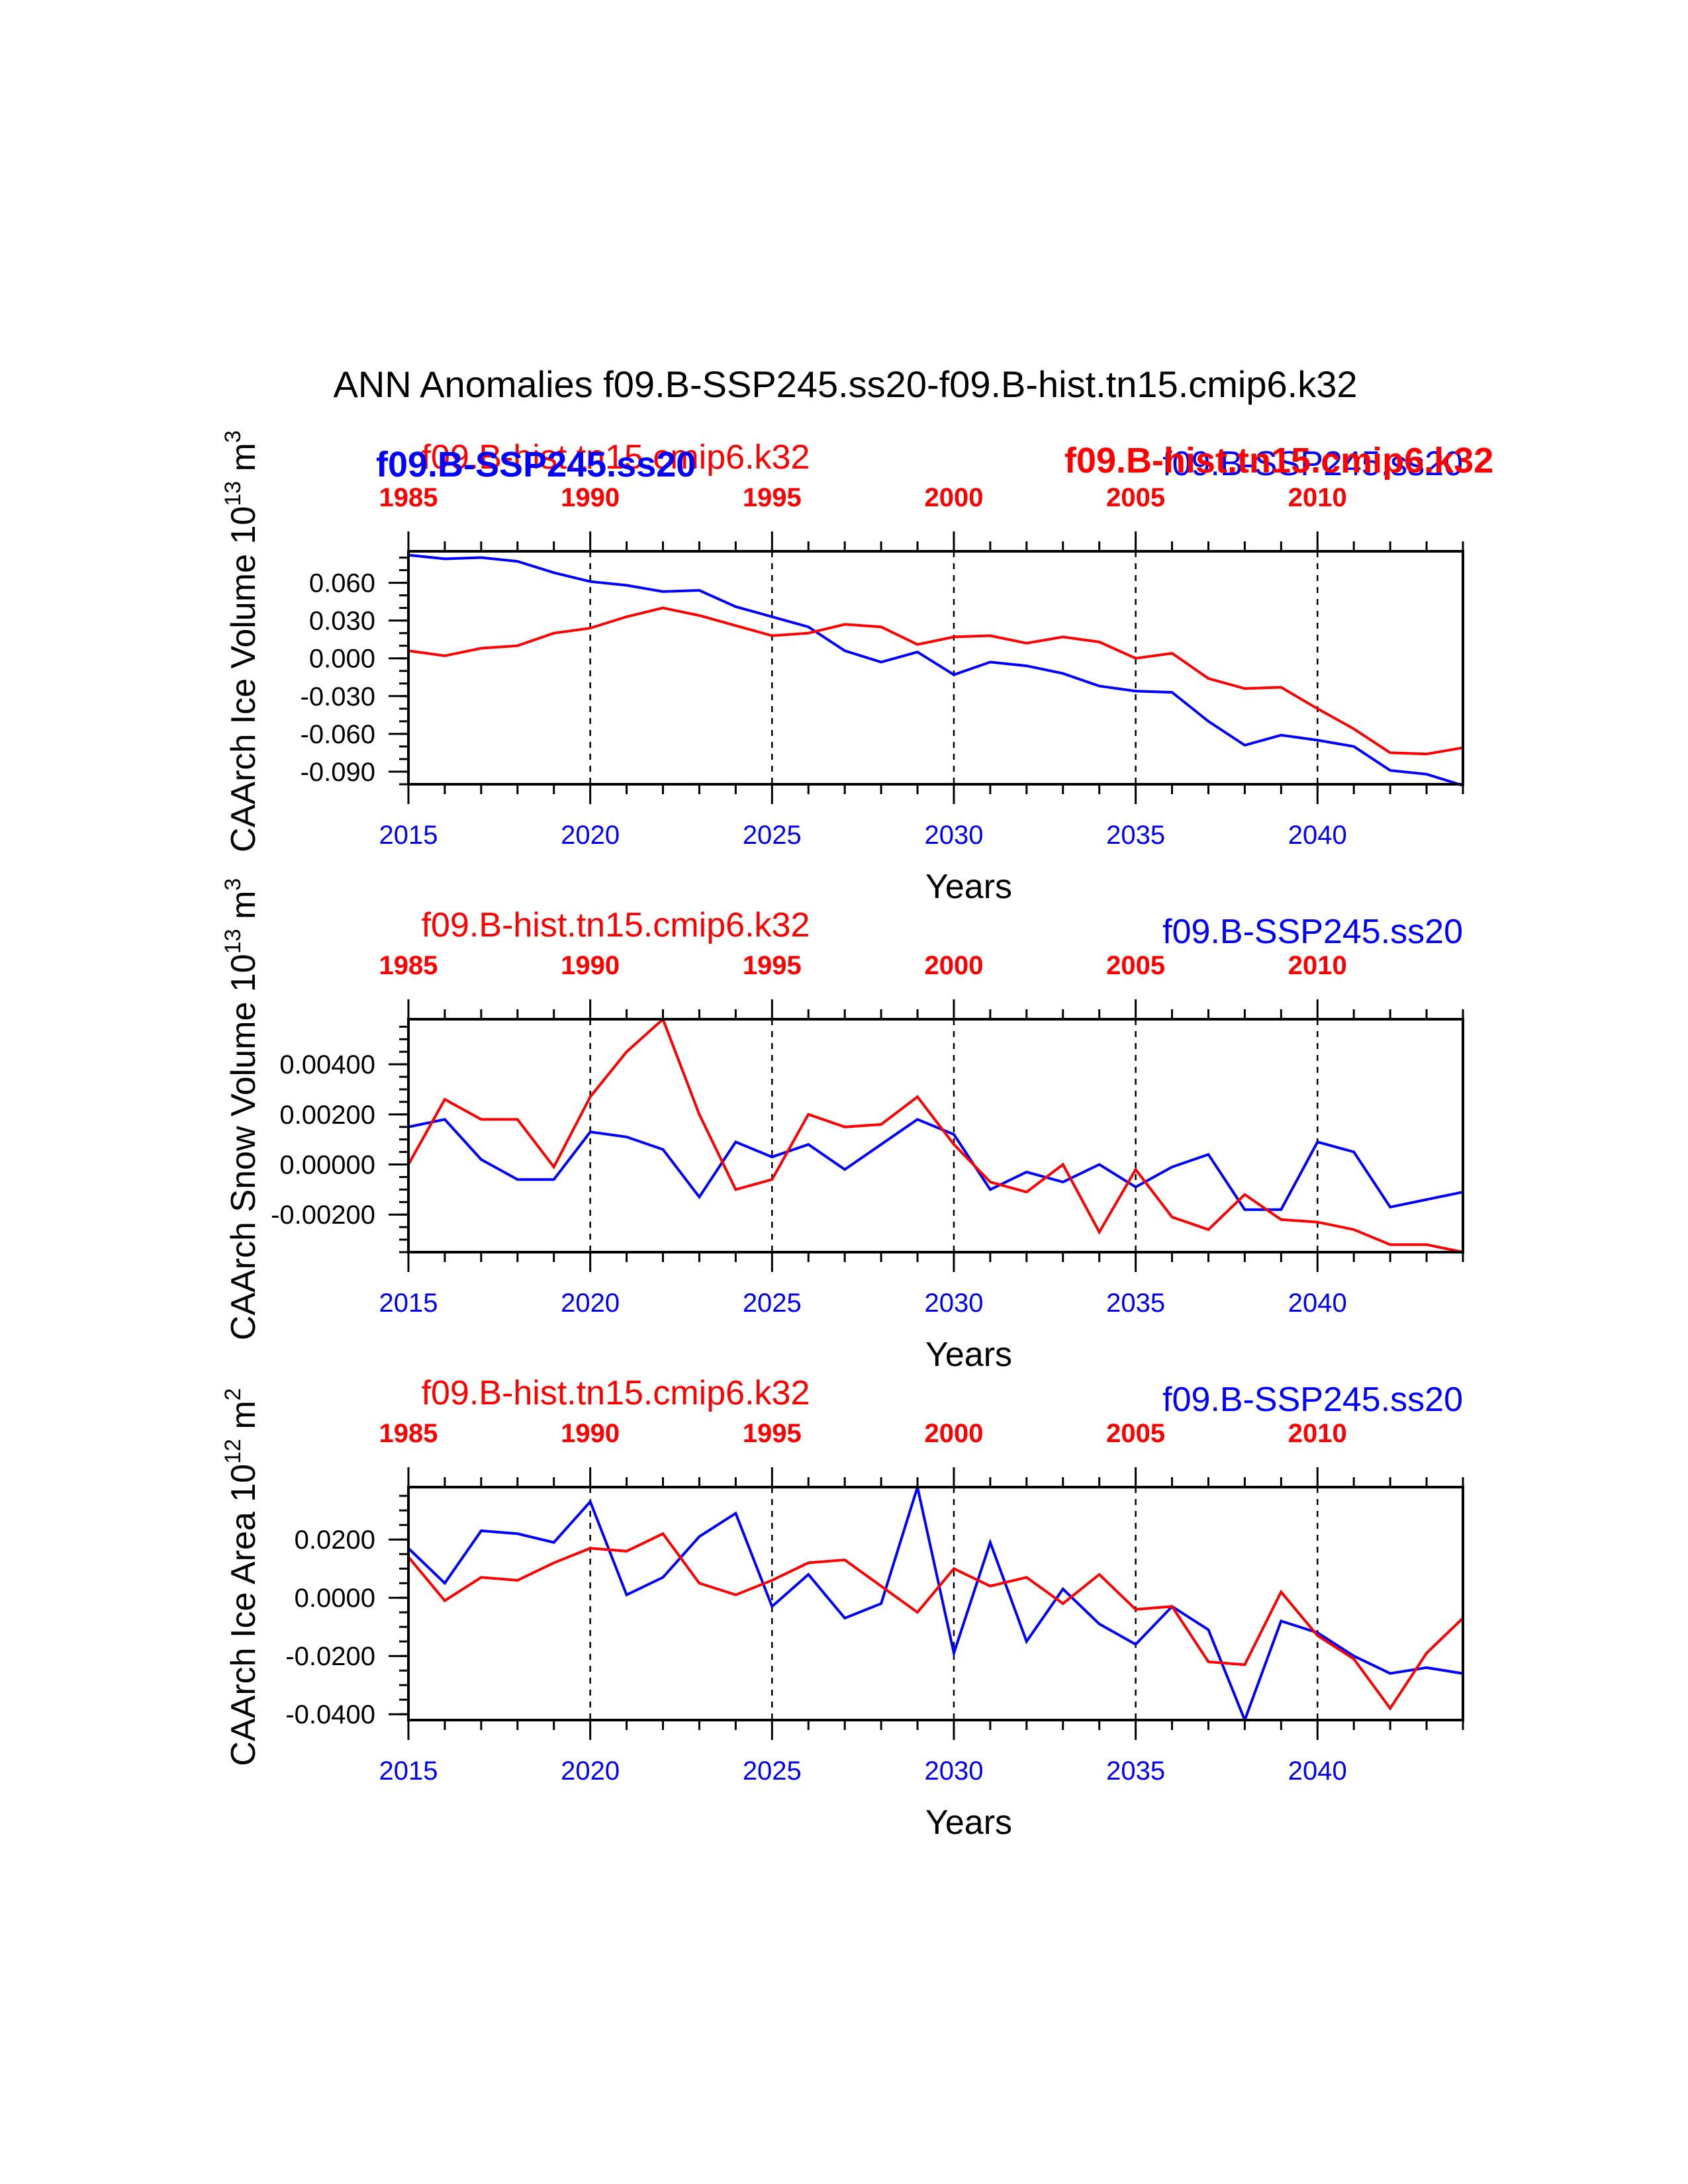 The image size is (1688, 2184). Describe the element at coordinates (327, 1115) in the screenshot. I see `y-tick-label: 0.00200` at that location.